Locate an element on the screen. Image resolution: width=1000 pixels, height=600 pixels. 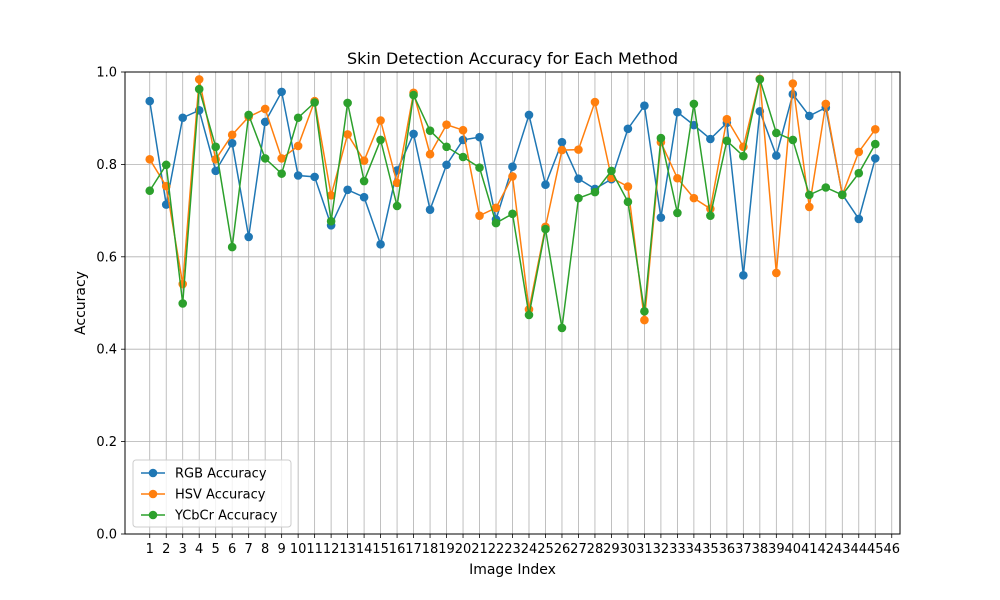
x-tick-label: 14 is located at coordinates (364, 549).